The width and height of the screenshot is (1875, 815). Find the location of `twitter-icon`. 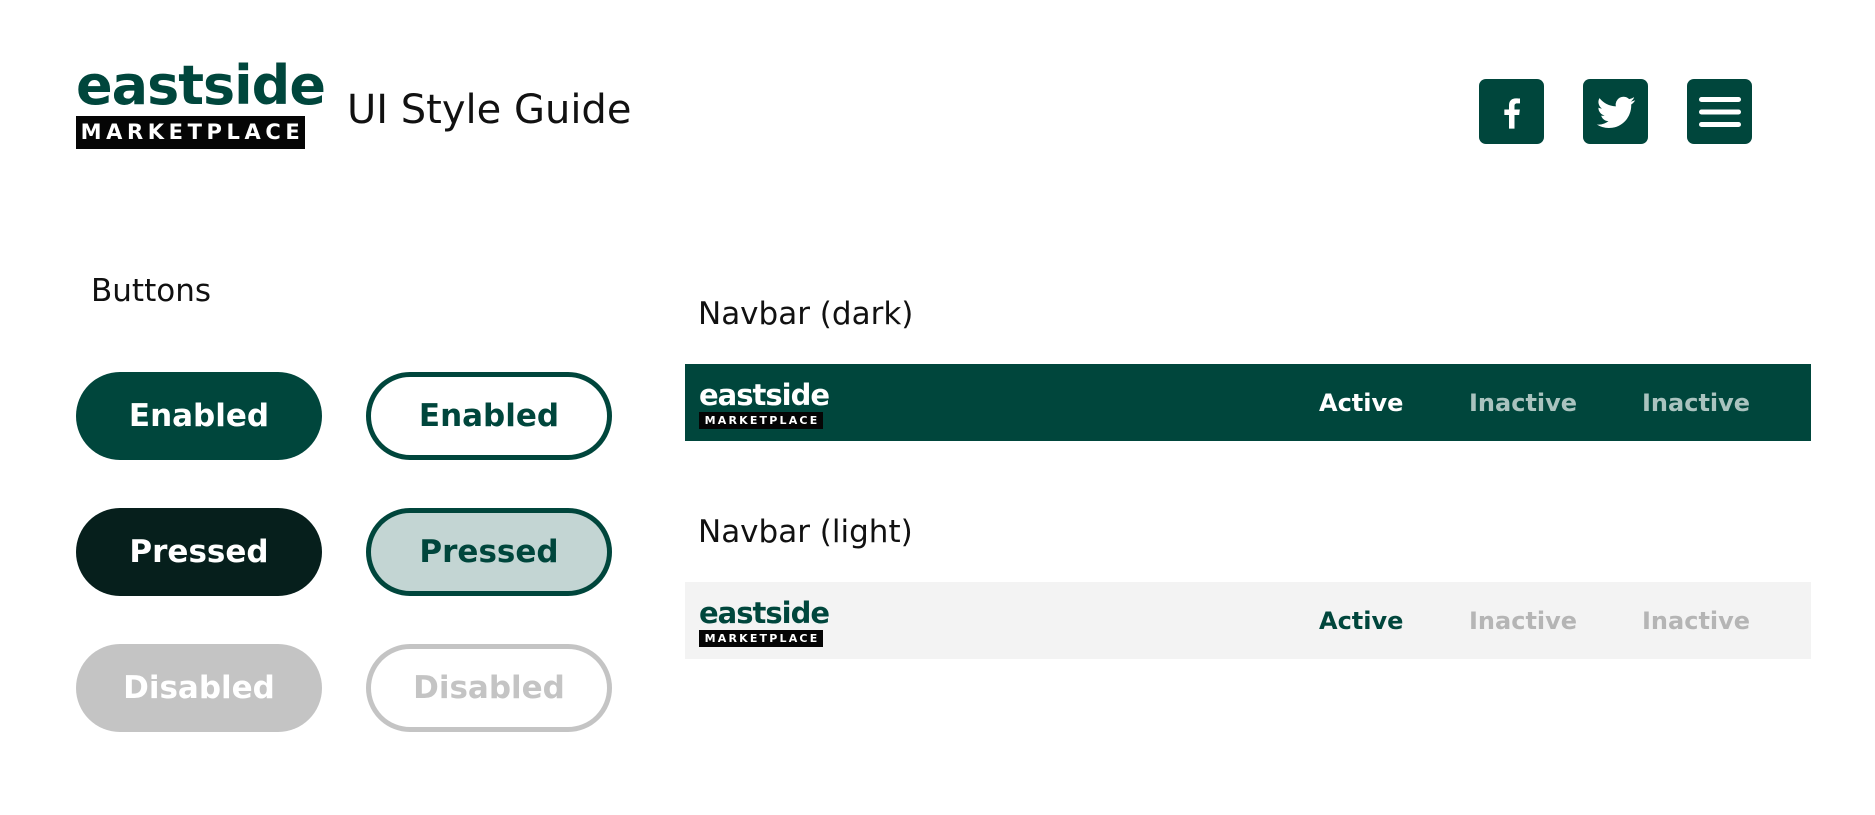

twitter-icon is located at coordinates (1615, 112).